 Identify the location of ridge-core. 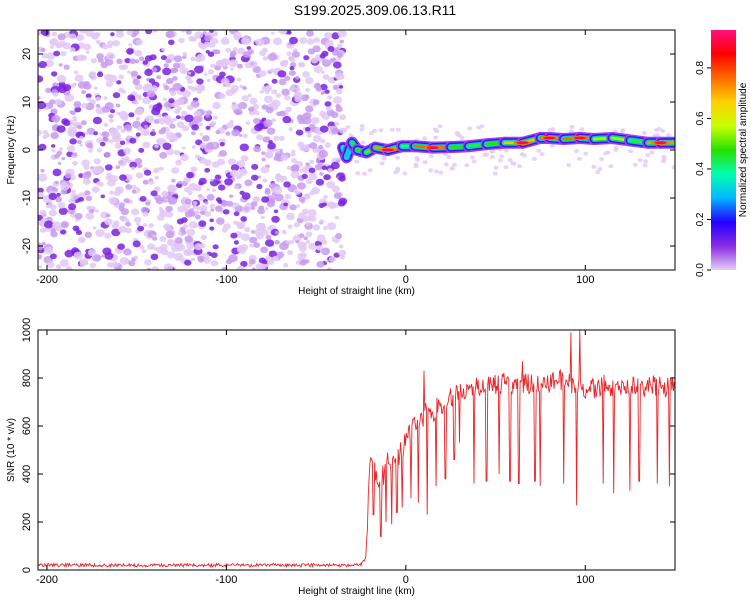
(432, 148).